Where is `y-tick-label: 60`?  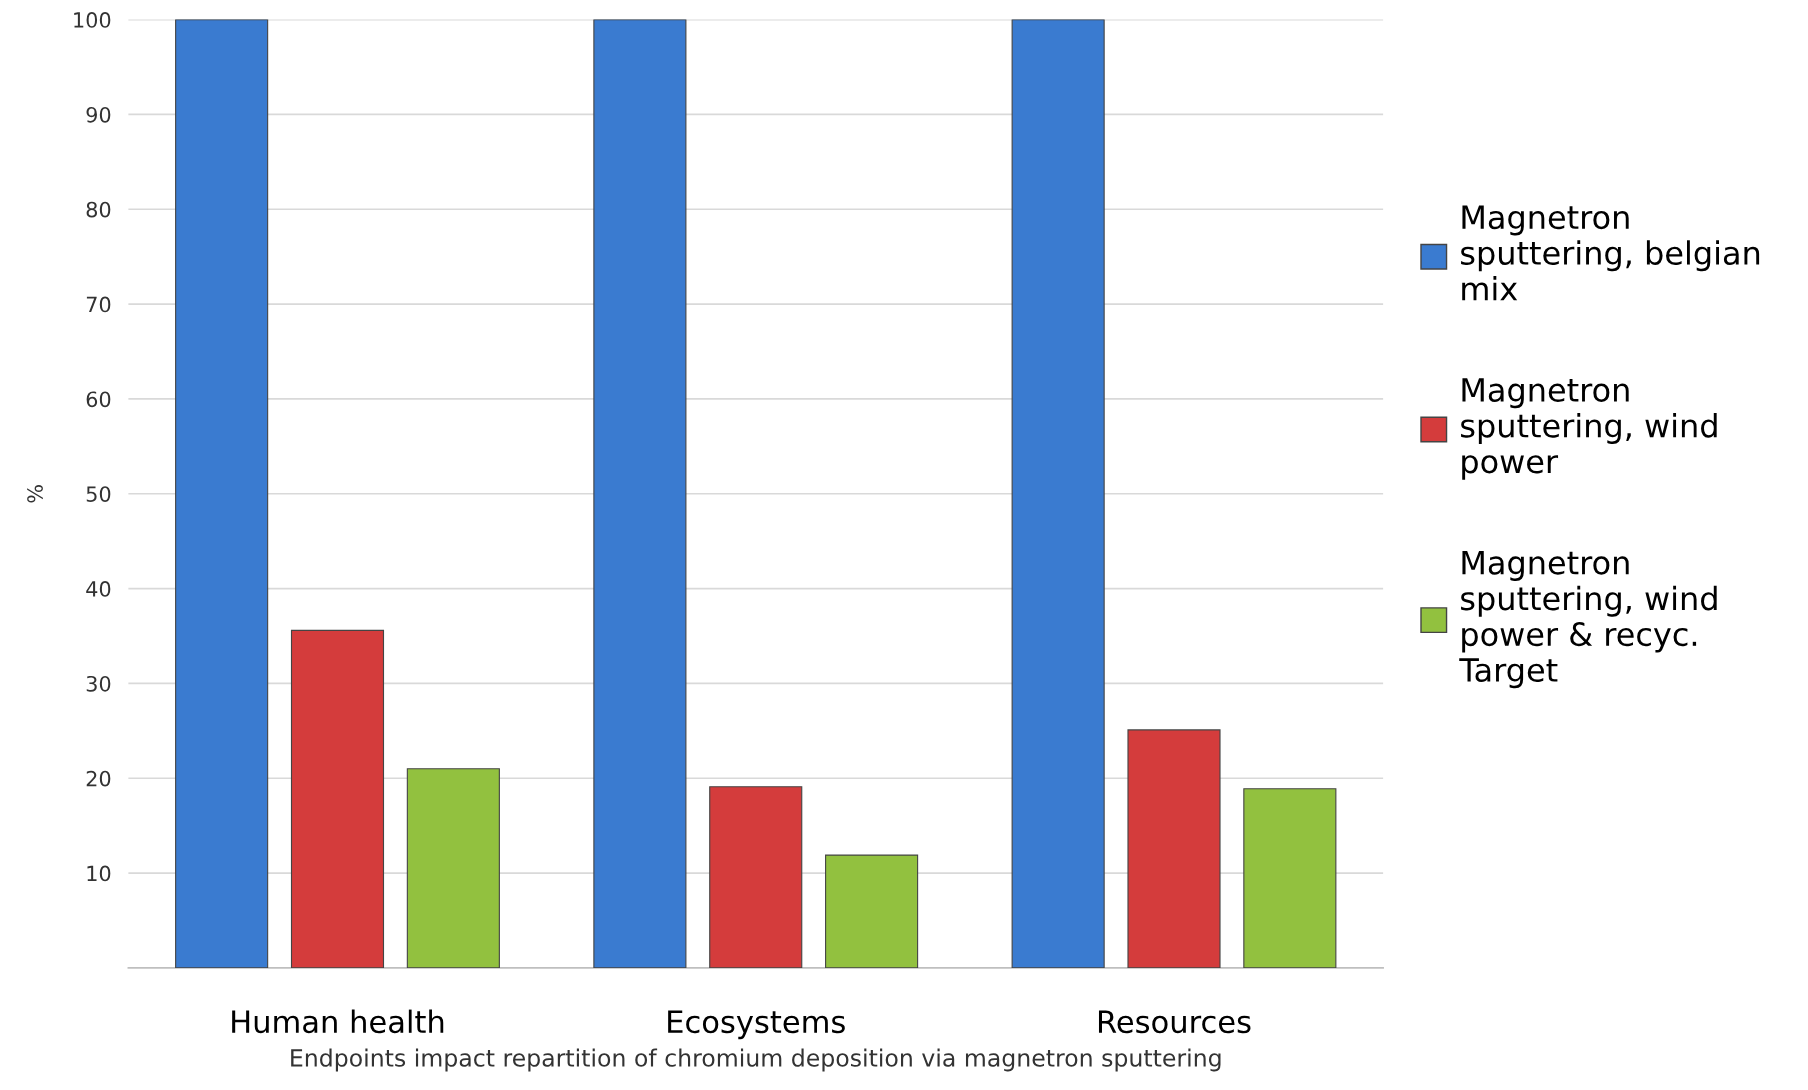
y-tick-label: 60 is located at coordinates (98, 399).